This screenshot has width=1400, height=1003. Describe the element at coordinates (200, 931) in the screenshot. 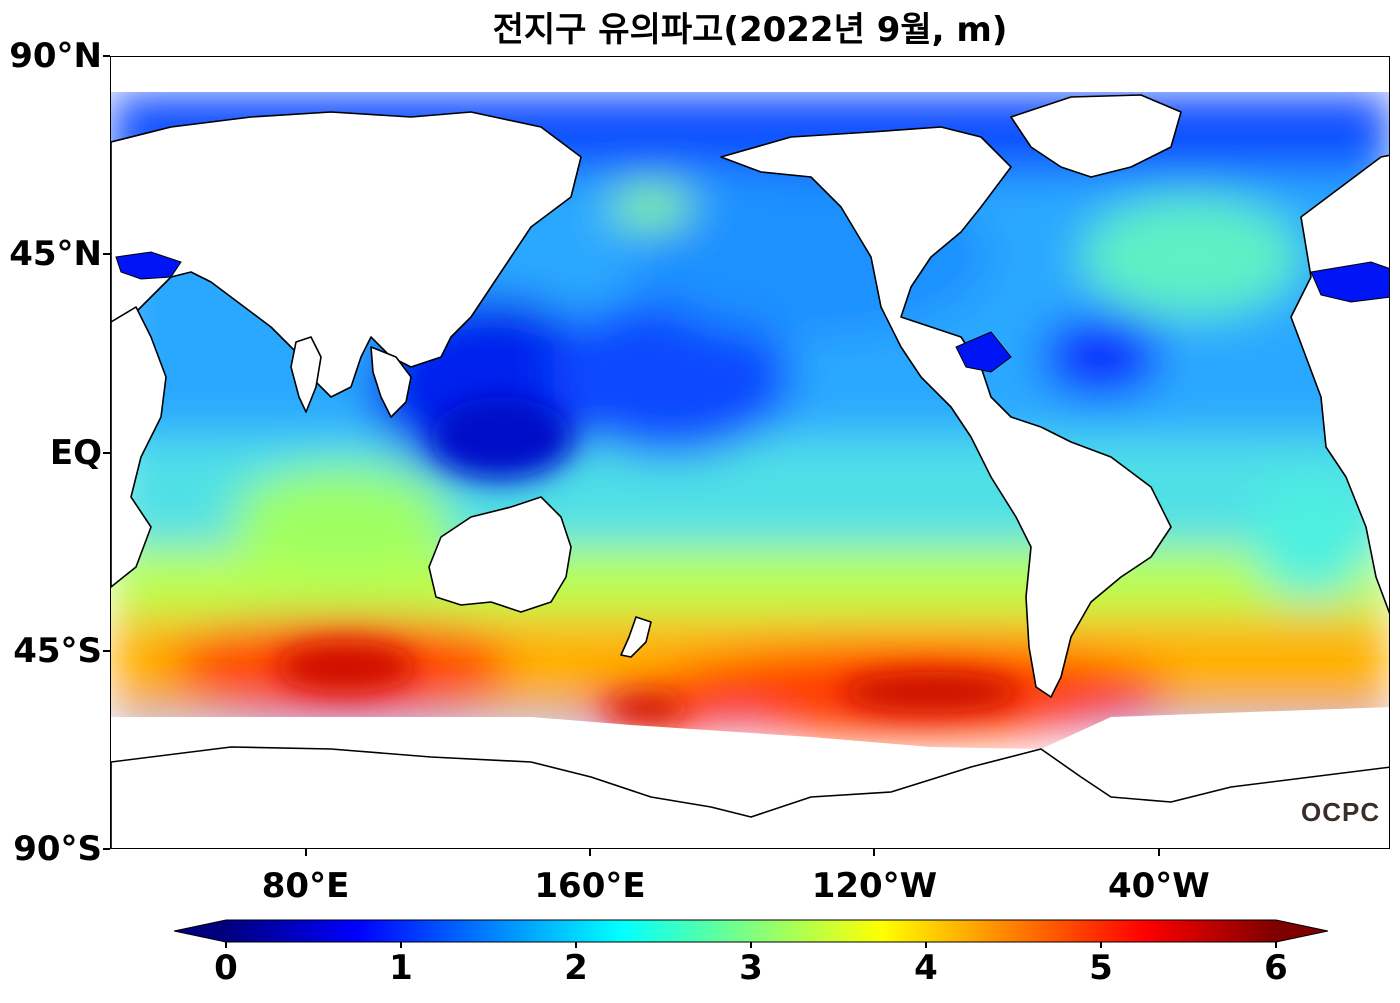

I see `colorbar-extend-min` at that location.